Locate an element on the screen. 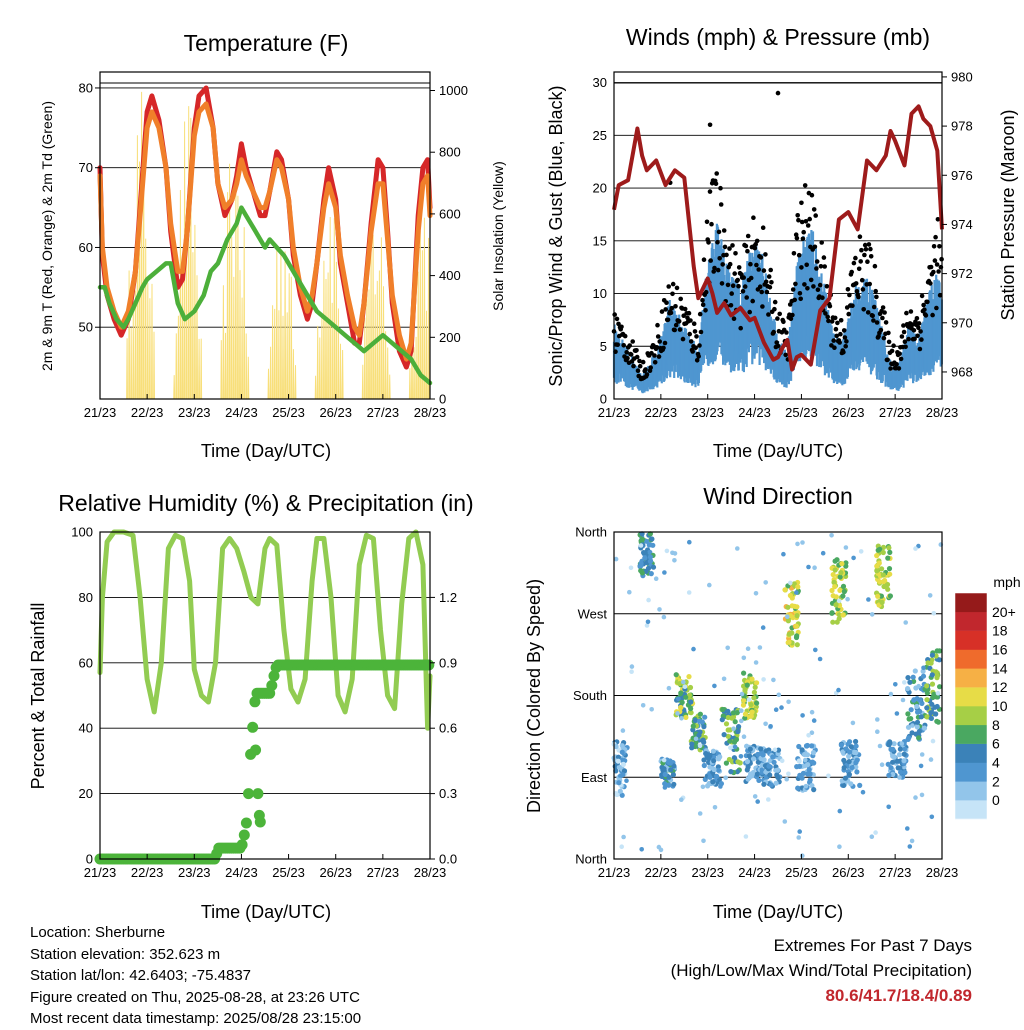  winds-xtick-label: 24/23 is located at coordinates (754, 412).